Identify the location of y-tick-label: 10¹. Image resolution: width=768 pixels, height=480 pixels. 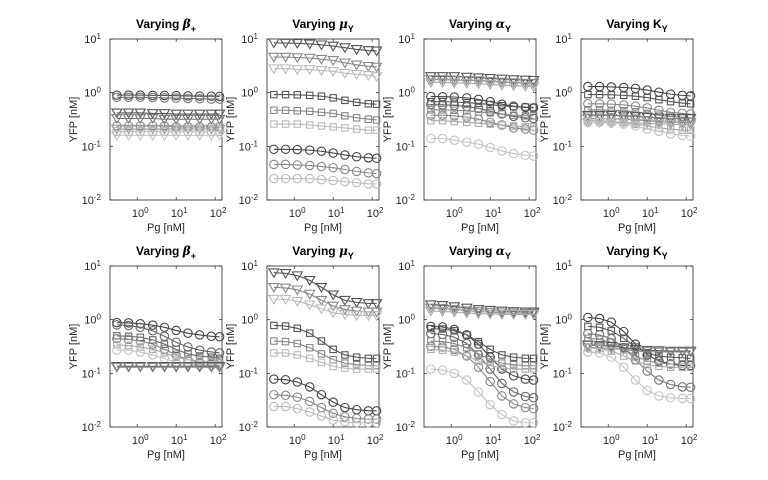
(406, 266).